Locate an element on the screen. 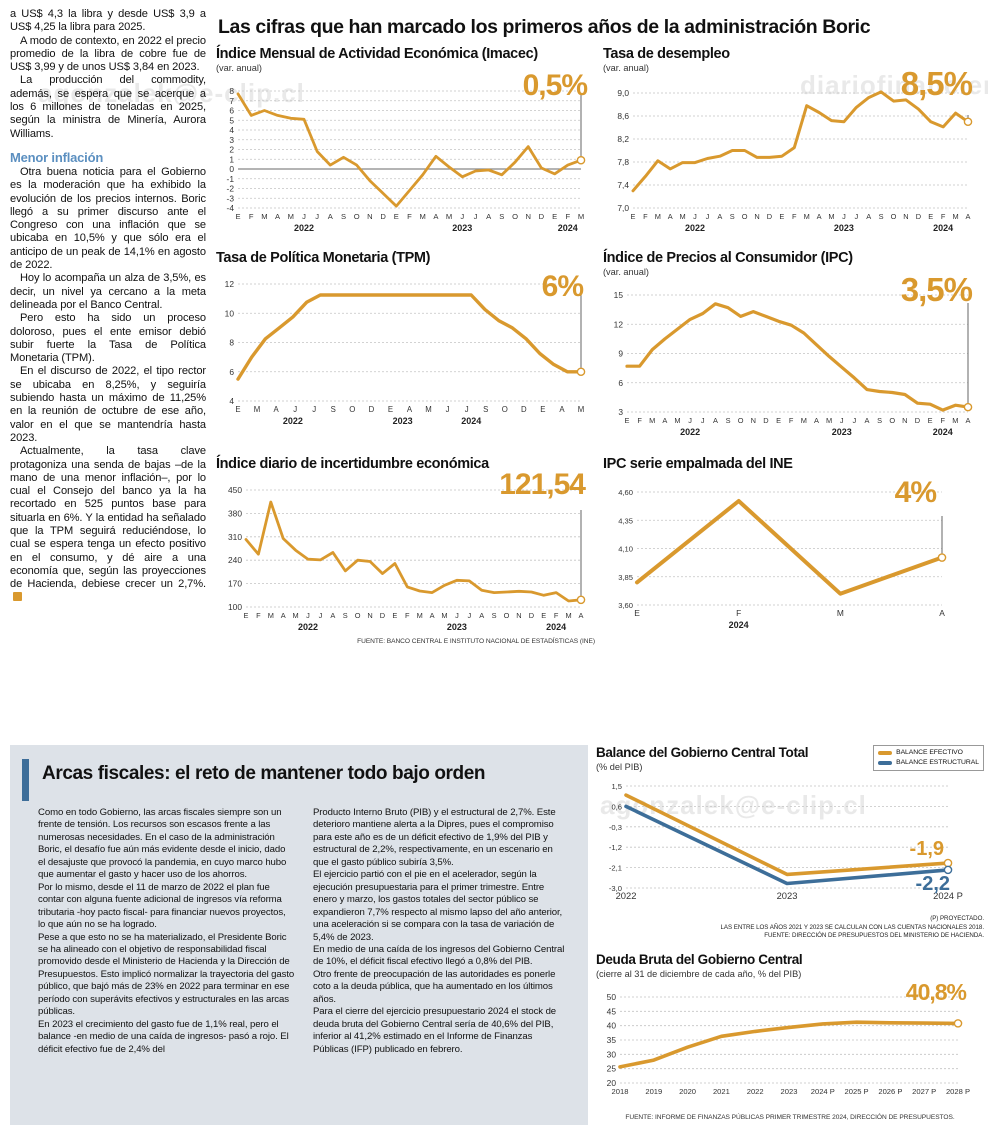 The height and width of the screenshot is (1133, 988). svg-text: -1,2 is located at coordinates (615, 847).